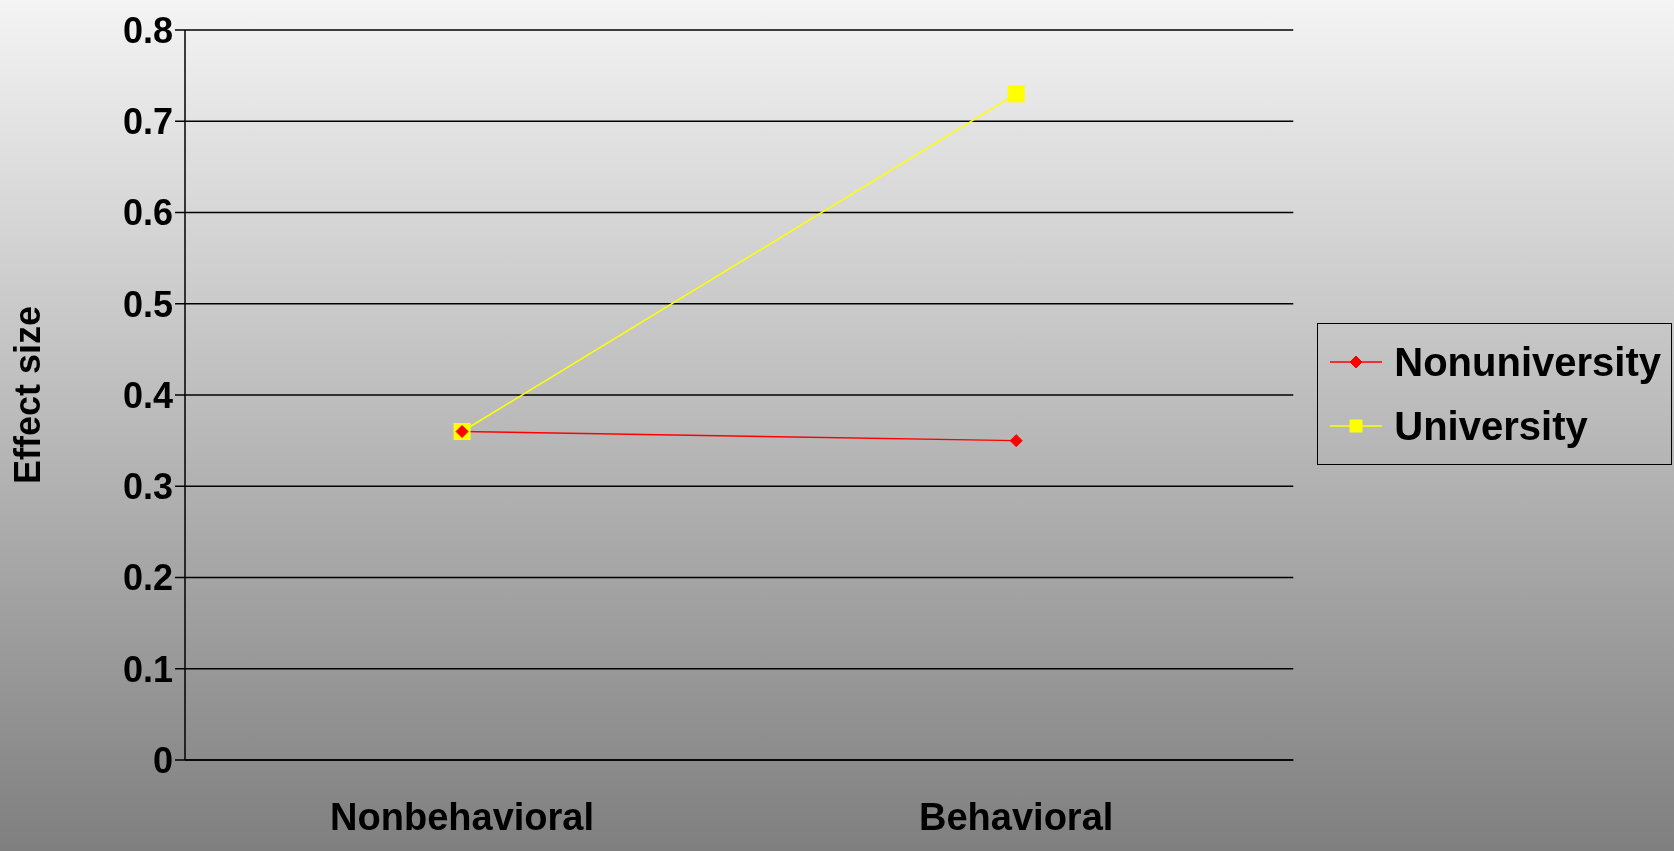 The image size is (1674, 851). Describe the element at coordinates (147, 30) in the screenshot. I see `y-tick-label: 0.8` at that location.